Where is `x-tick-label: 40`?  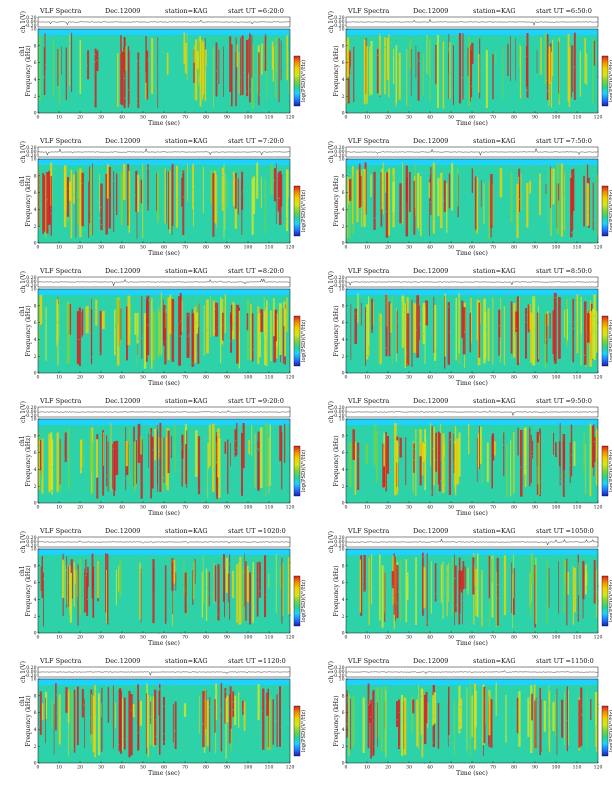
x-tick-label: 40 is located at coordinates (430, 508).